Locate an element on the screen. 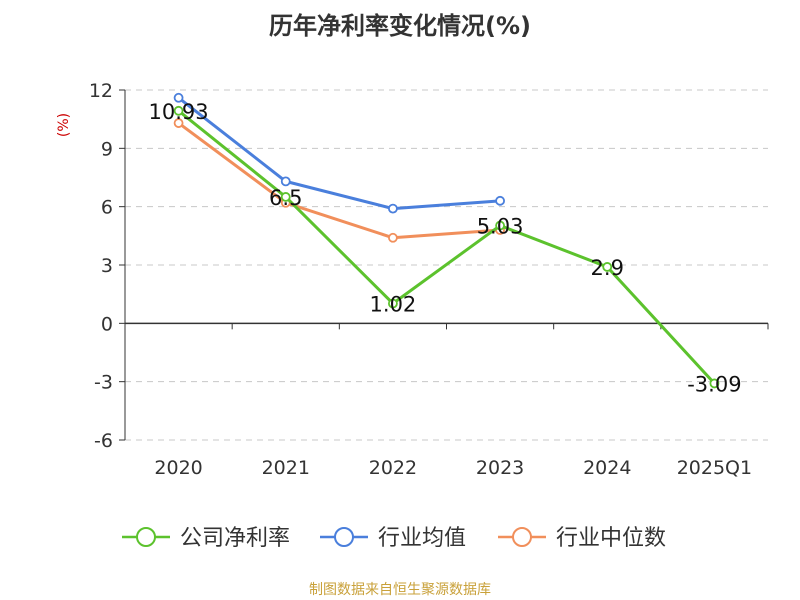 The width and height of the screenshot is (800, 600). y-tick-label: 0 is located at coordinates (107, 324).